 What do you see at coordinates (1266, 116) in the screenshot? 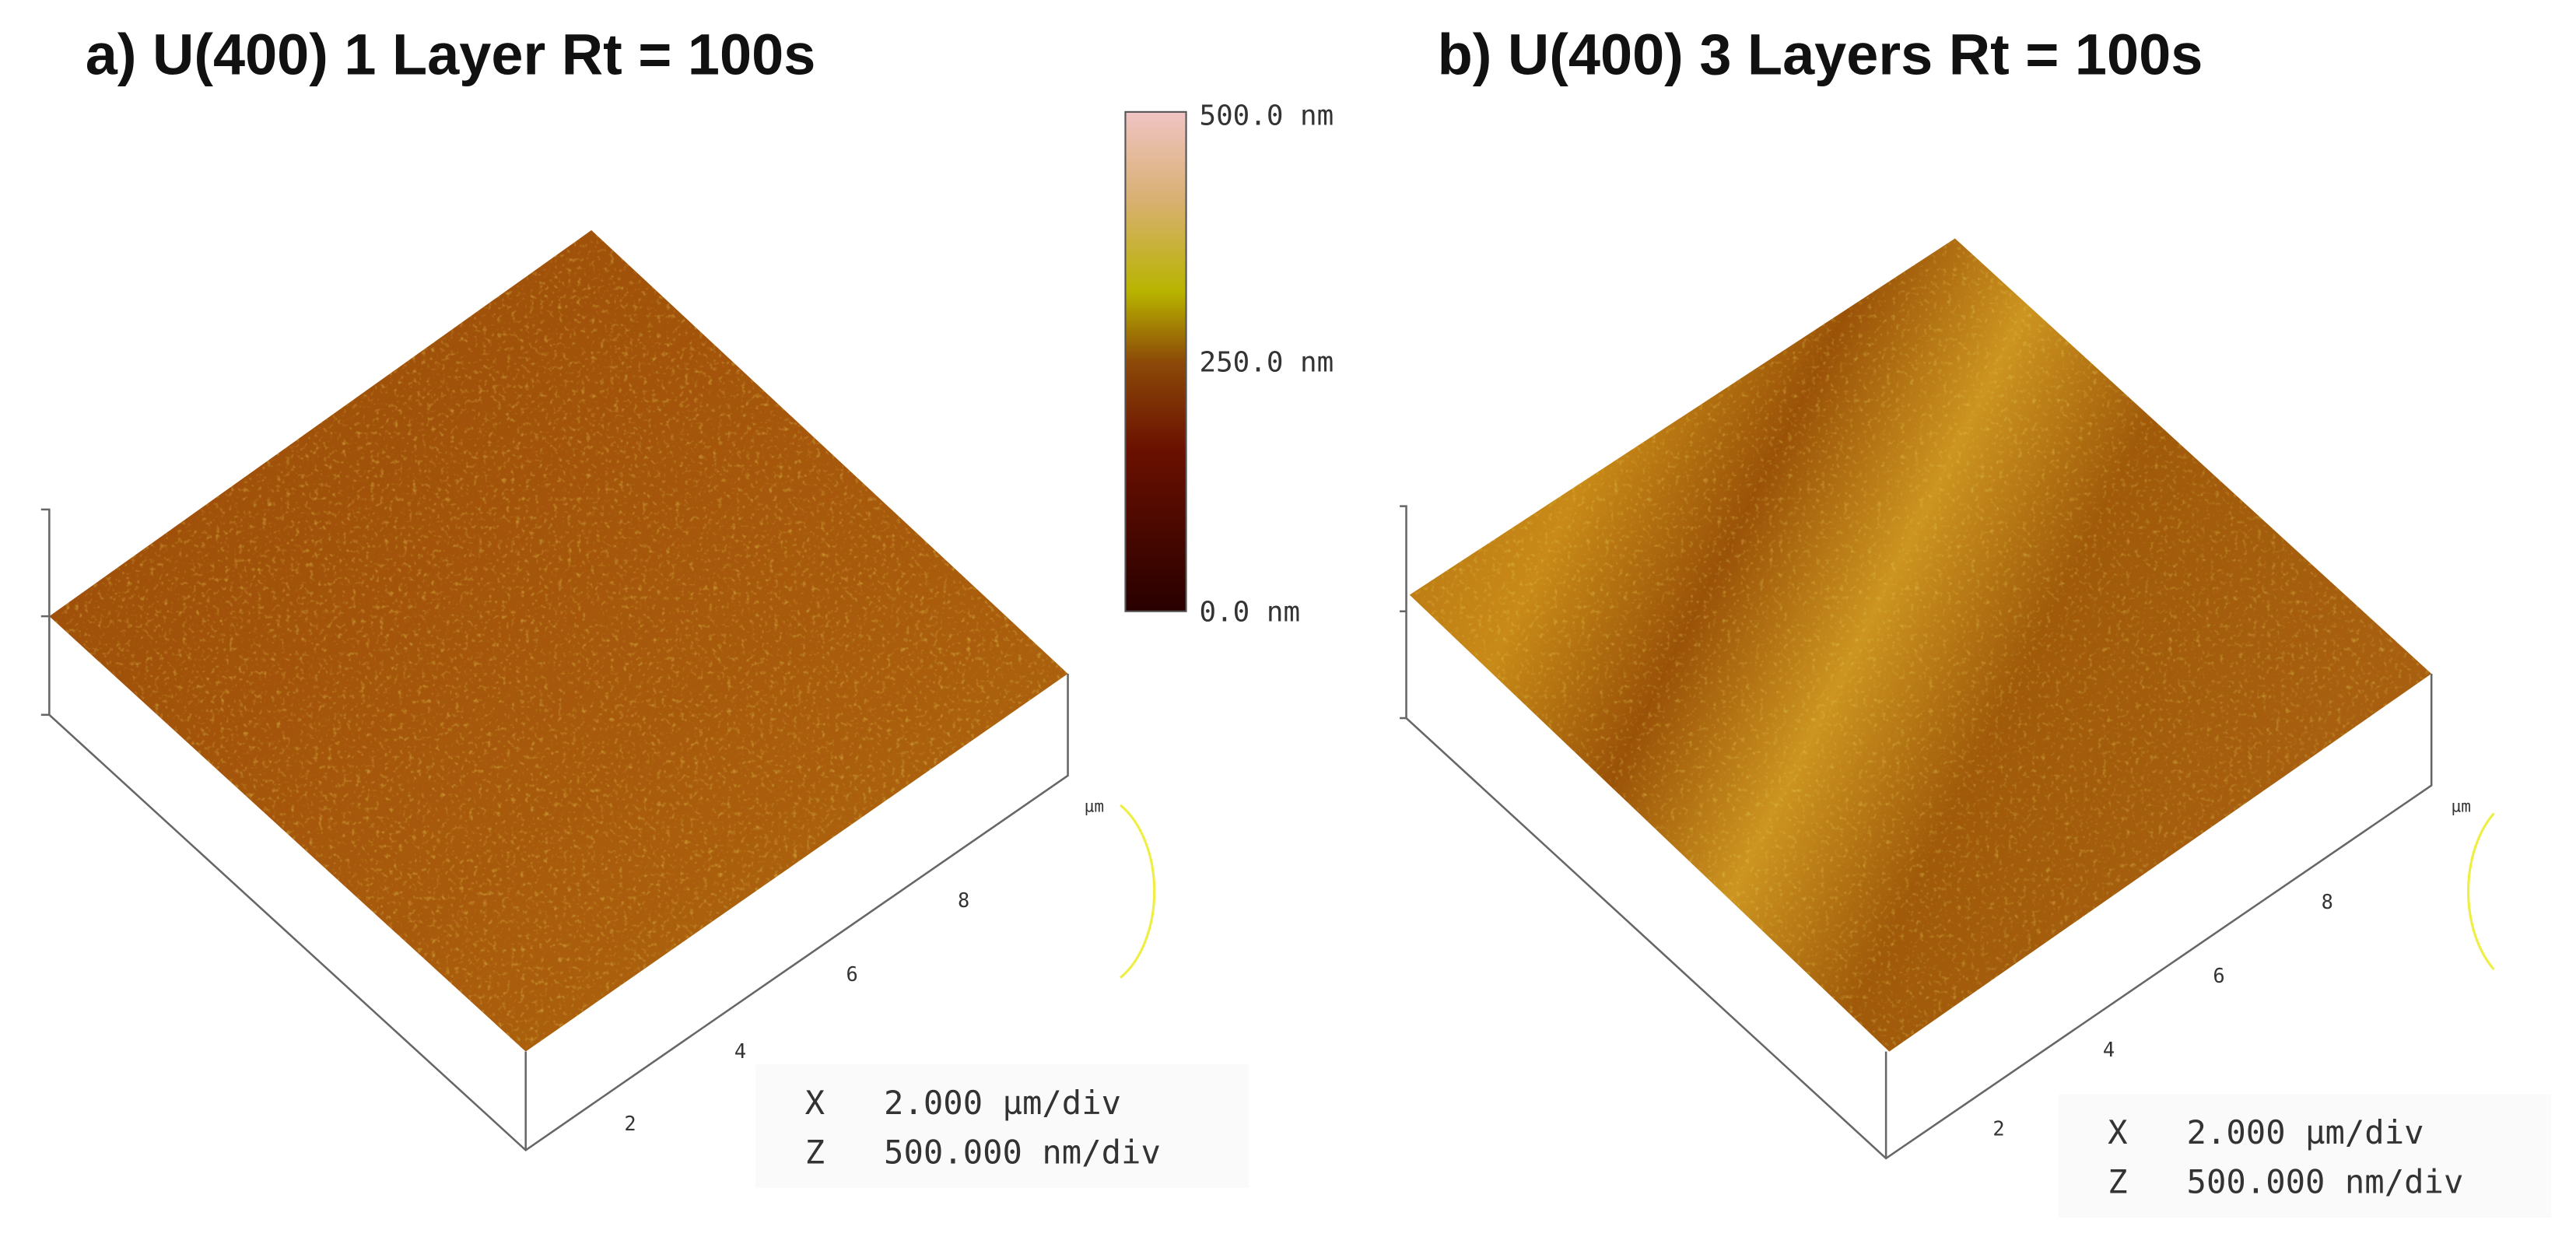
I see `colorbar-label: 500.0 nm` at bounding box center [1266, 116].